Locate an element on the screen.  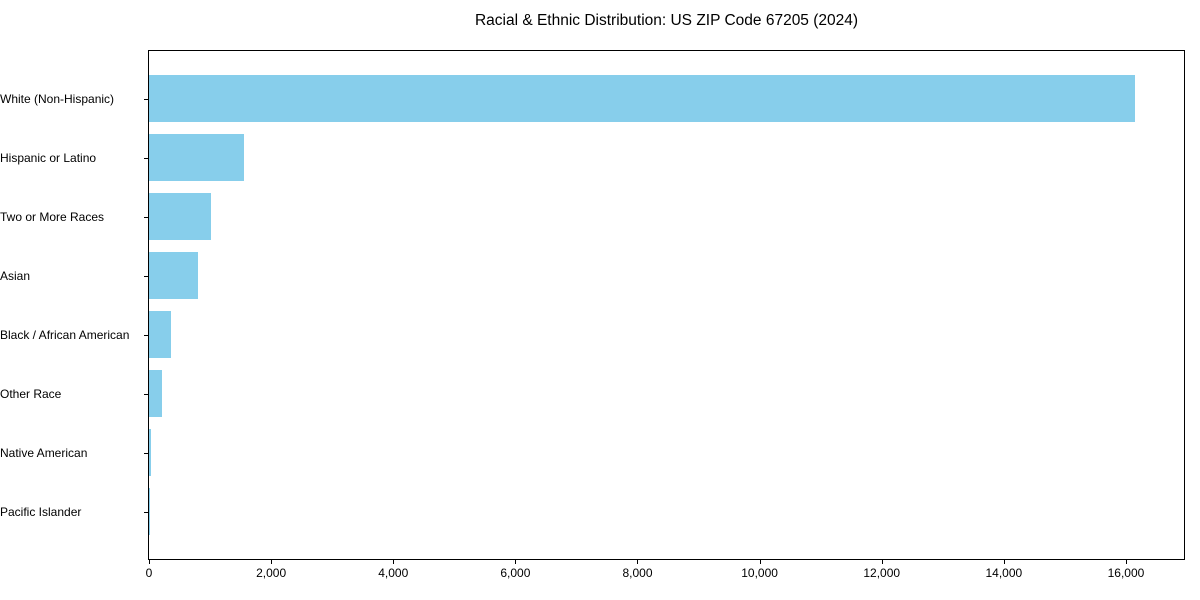
y-tick-label: Black / African American is located at coordinates (65, 334).